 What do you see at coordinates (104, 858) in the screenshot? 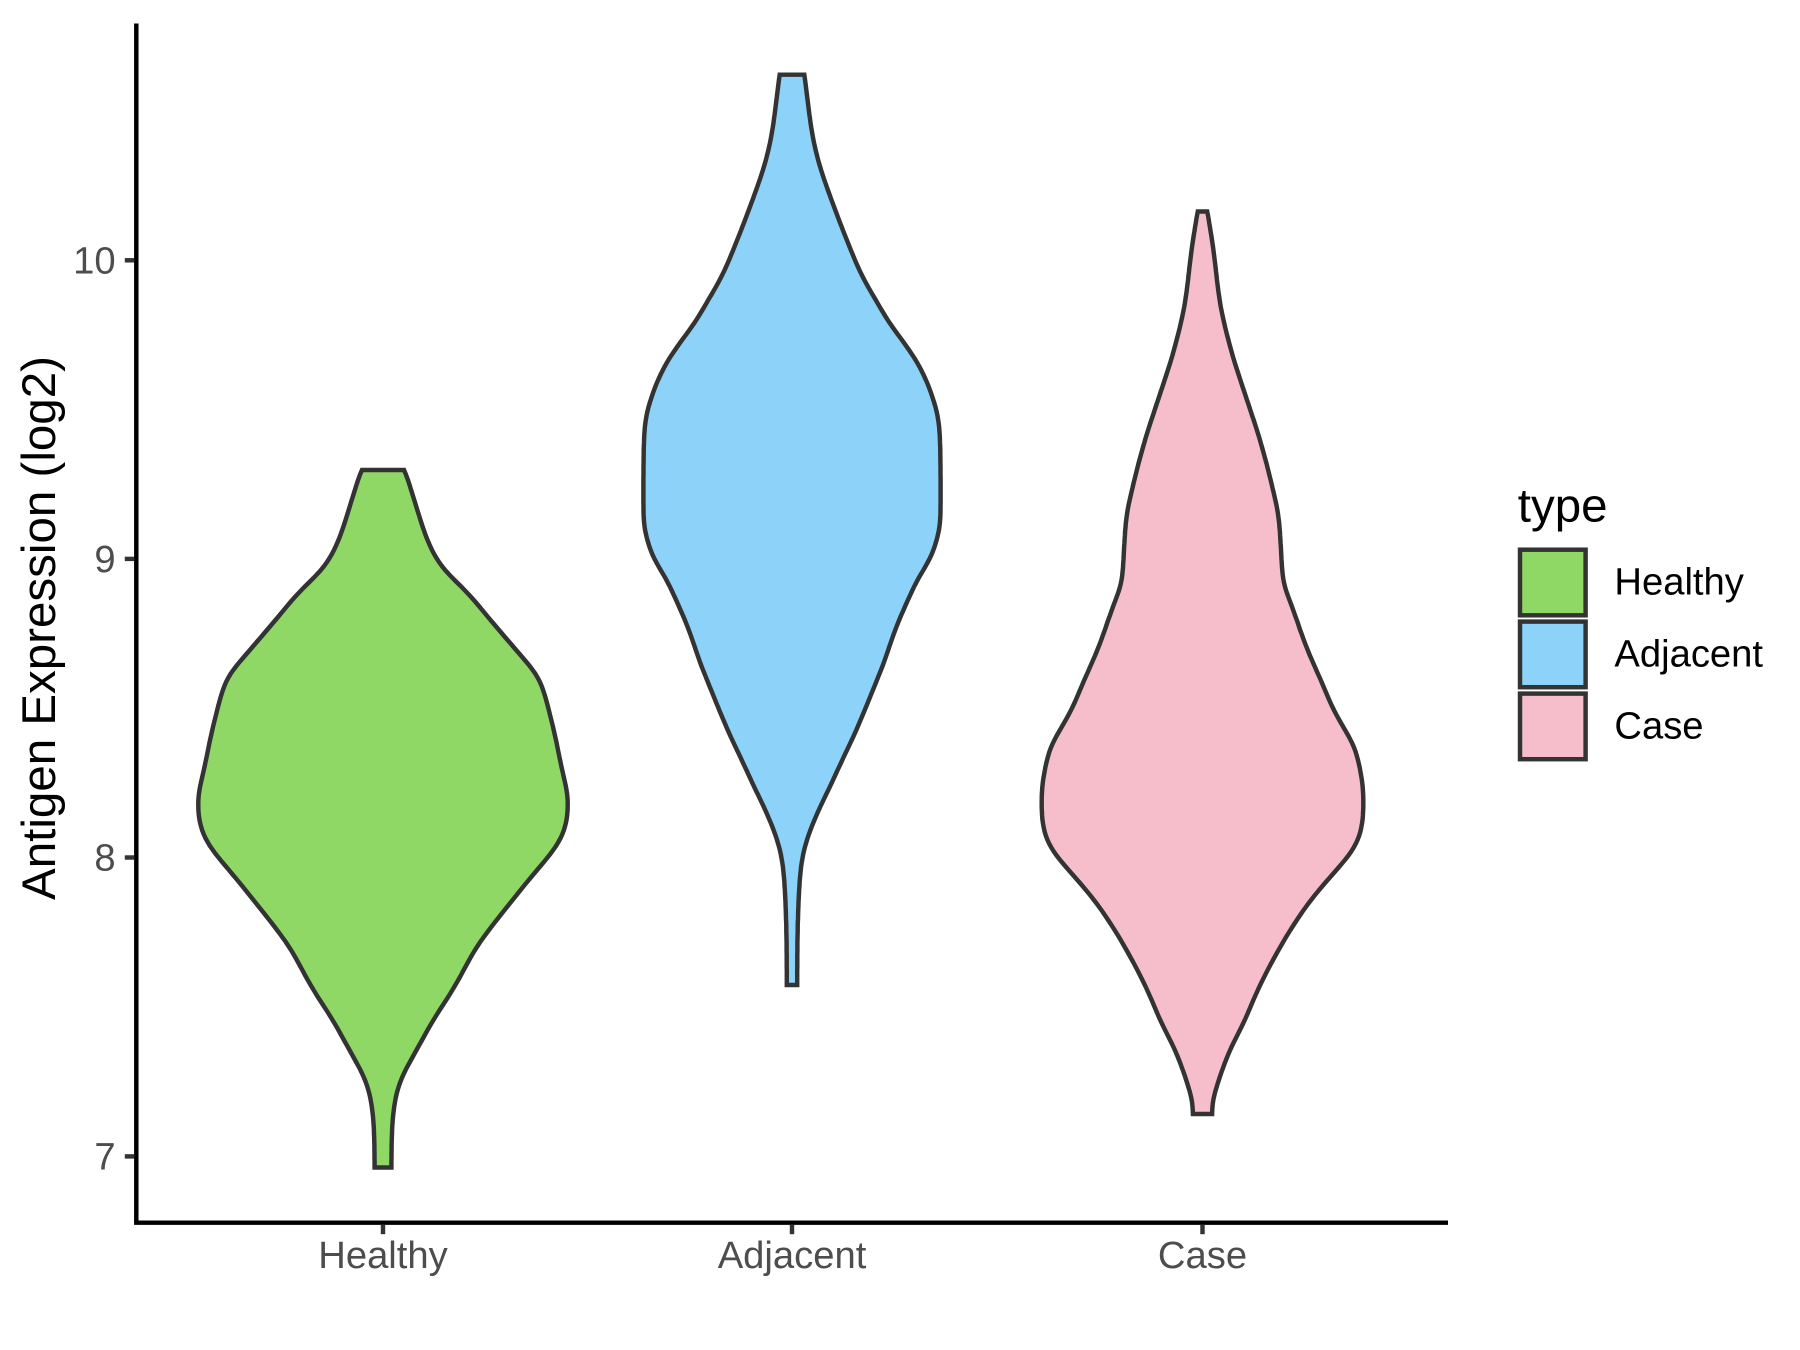
I see `svg-text: 8` at bounding box center [104, 858].